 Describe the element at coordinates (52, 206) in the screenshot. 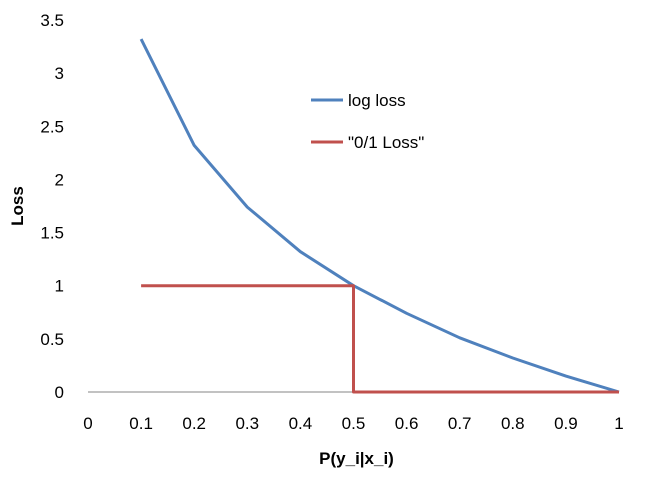

I see `y-axis-ticks: 0 0.5 1 1.5 2 2.5 3 3.5` at that location.